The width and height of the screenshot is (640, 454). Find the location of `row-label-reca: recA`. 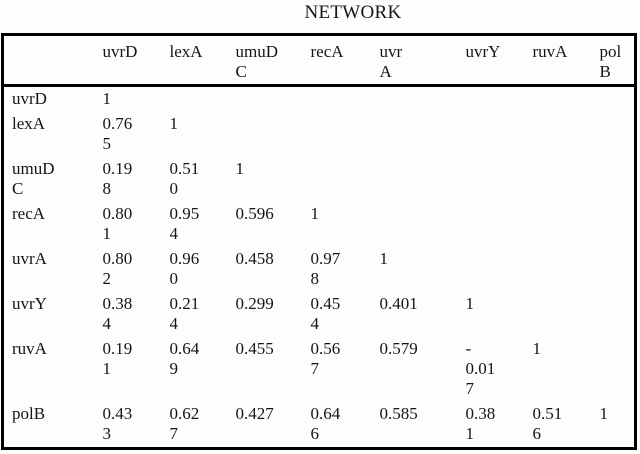

row-label-reca: recA is located at coordinates (29, 213).